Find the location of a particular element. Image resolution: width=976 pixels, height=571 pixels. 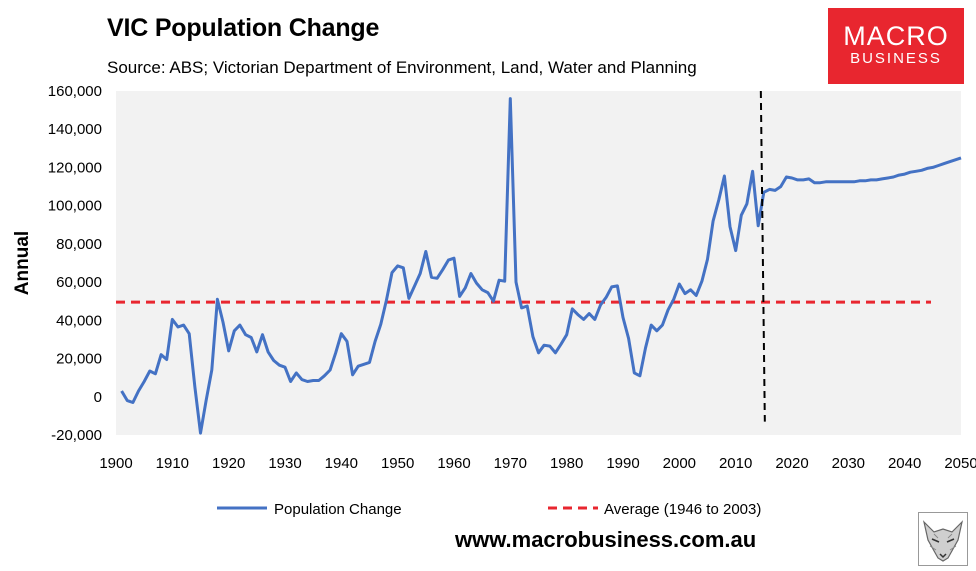

logo-line-2: BUSINESS is located at coordinates (896, 58).